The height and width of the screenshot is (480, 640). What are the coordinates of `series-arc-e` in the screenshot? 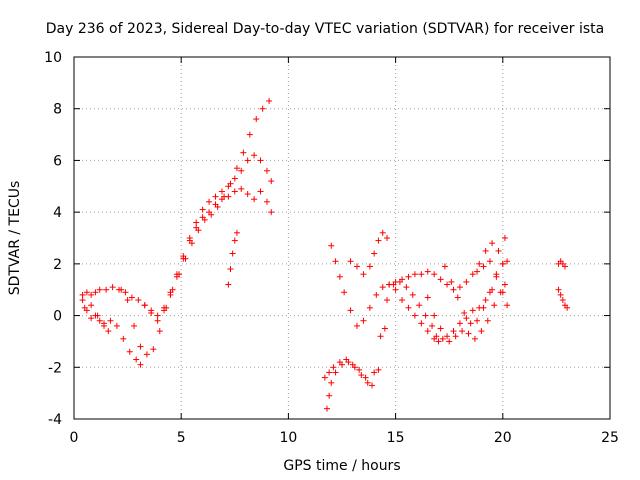 It's located at (208, 254).